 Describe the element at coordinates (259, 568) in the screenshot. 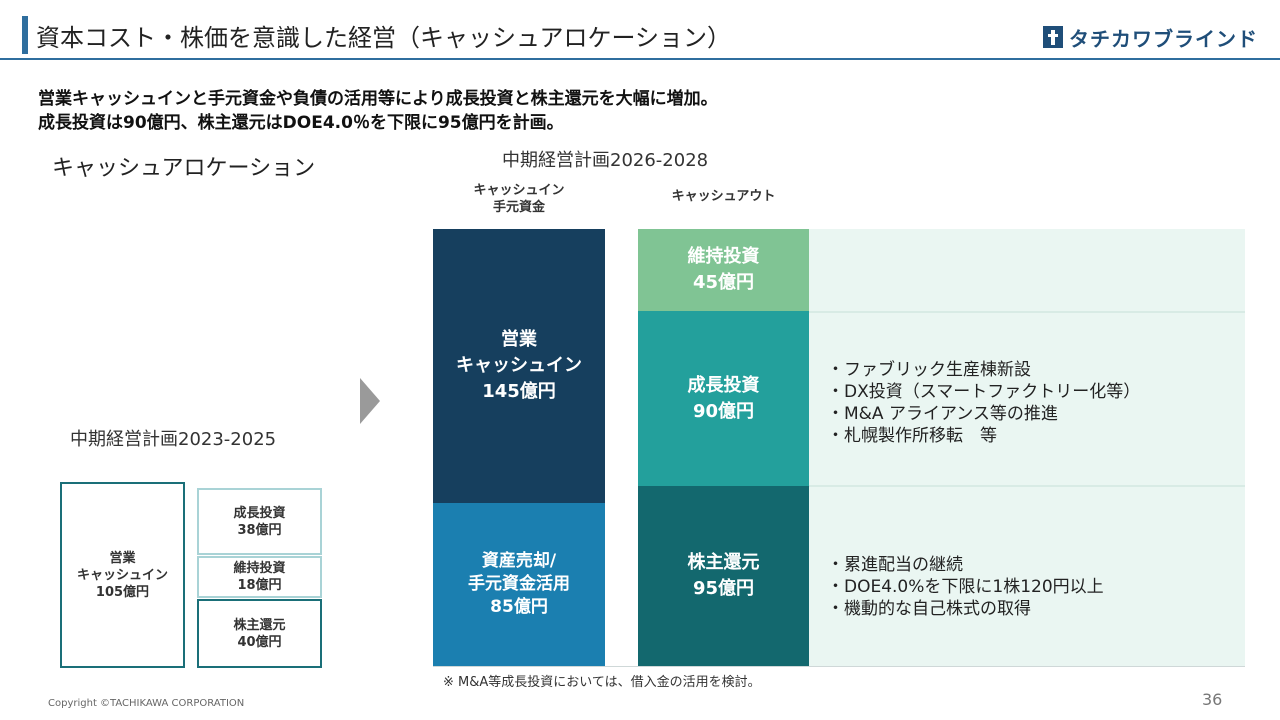

I see `plan-2023-maintenance-label: 維持投資` at that location.